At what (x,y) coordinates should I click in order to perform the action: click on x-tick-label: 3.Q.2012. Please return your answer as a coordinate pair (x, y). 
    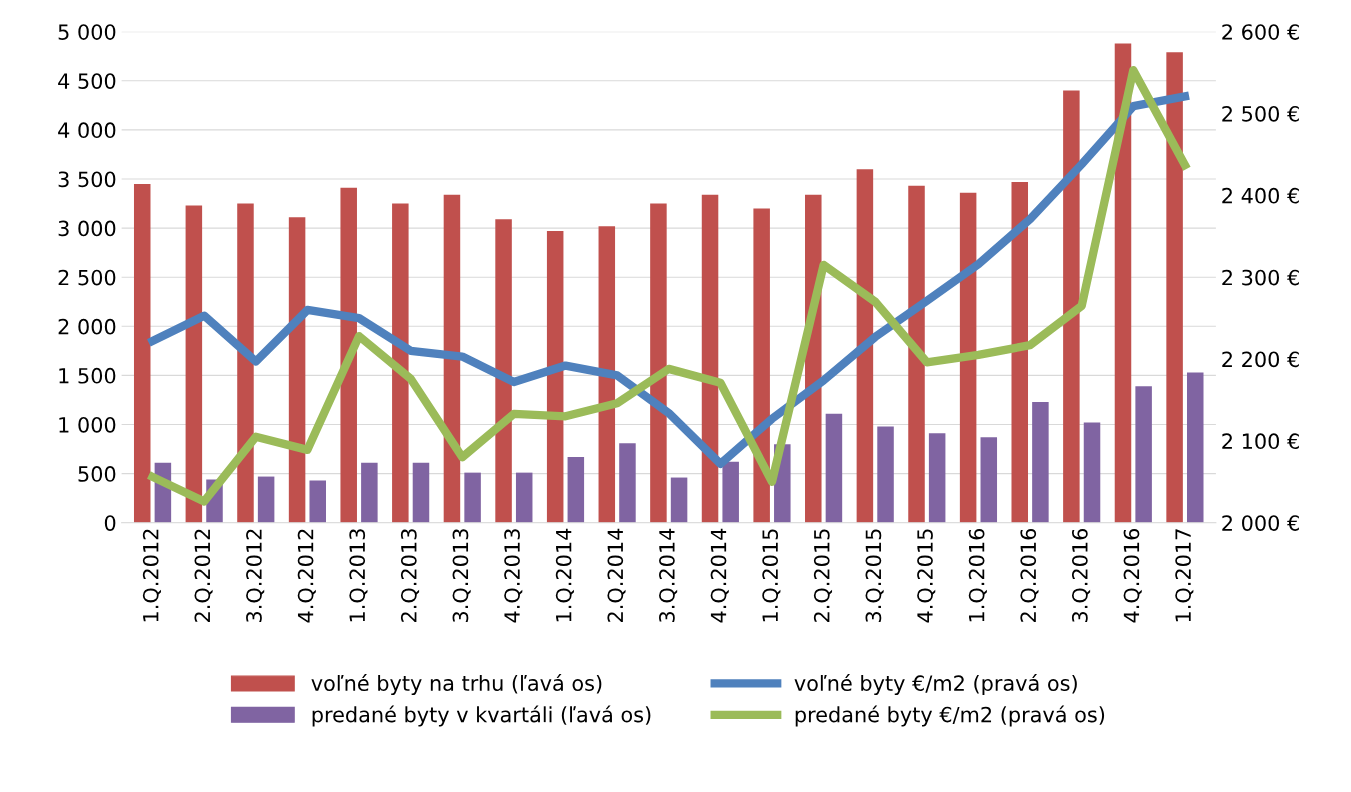
    Looking at the image, I should click on (255, 575).